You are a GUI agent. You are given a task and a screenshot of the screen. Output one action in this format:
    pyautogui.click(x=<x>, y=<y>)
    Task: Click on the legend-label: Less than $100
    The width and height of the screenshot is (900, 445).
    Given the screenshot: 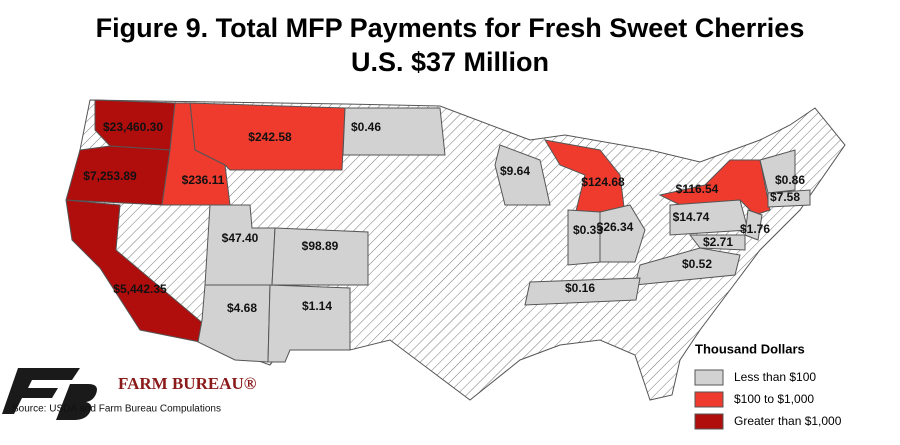 What is the action you would take?
    pyautogui.click(x=775, y=377)
    